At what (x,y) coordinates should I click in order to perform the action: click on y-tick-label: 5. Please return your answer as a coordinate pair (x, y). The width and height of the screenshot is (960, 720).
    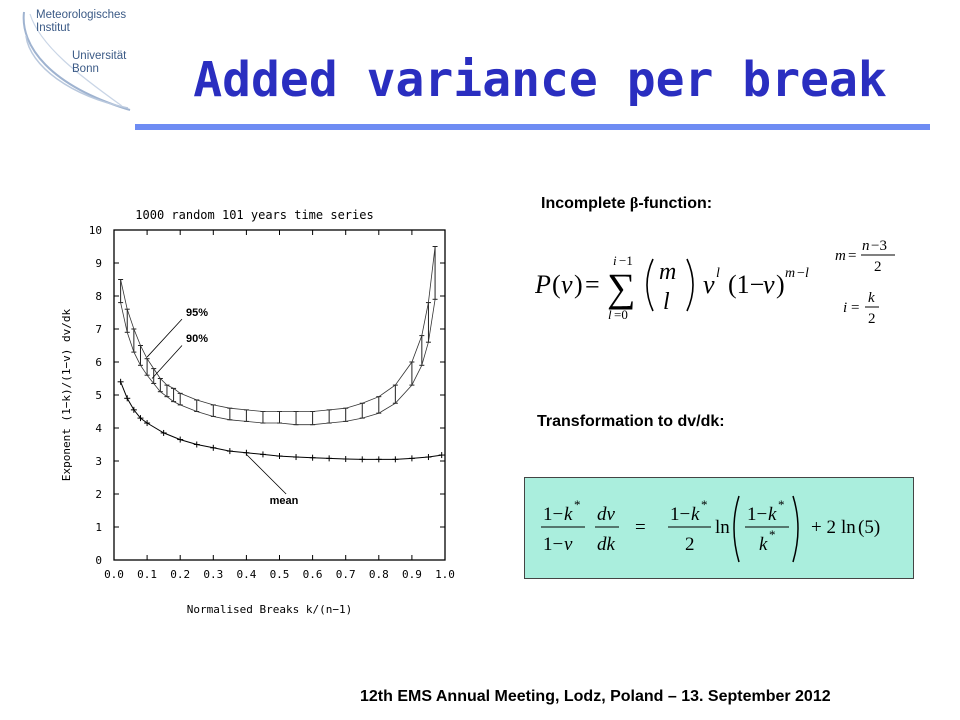
    Looking at the image, I should click on (98, 395).